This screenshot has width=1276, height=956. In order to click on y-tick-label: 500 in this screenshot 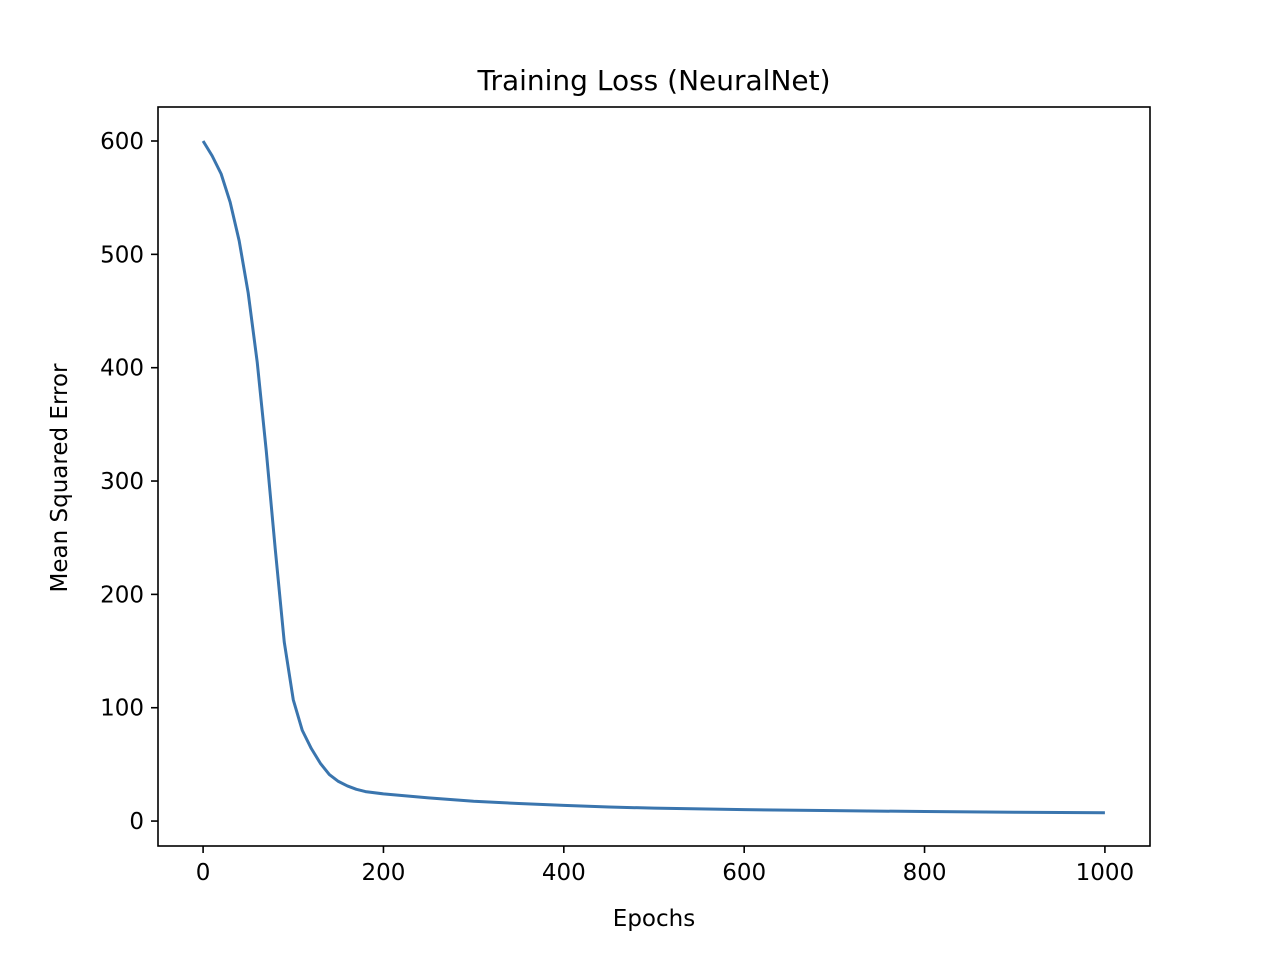, I will do `click(122, 255)`.